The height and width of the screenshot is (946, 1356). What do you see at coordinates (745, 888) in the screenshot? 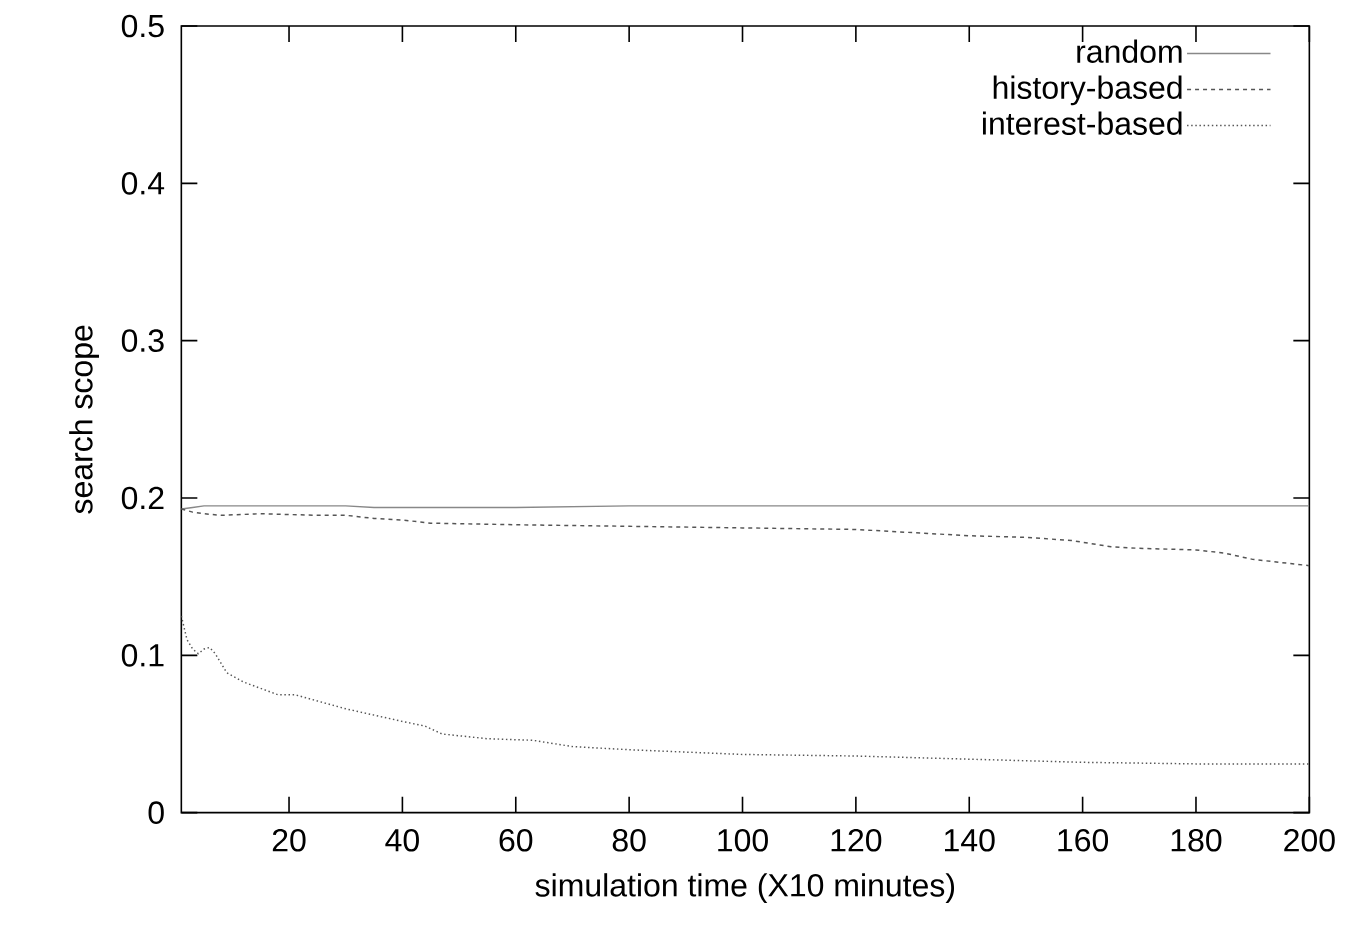
I see `x-axis-title: simulation time (X10 minutes)` at bounding box center [745, 888].